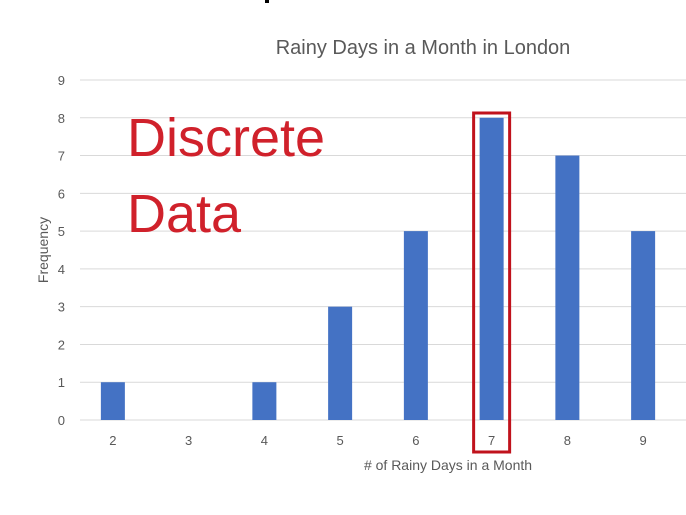 Image resolution: width=686 pixels, height=515 pixels. I want to click on x-tick-labels: 2 3 4 5 6 7 8 9, so click(377, 440).